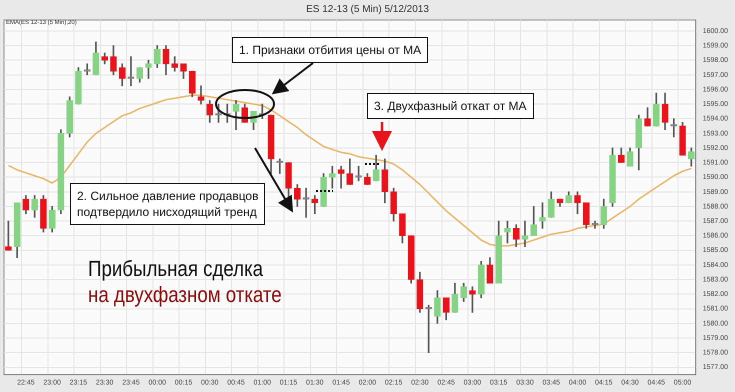 The width and height of the screenshot is (735, 392). What do you see at coordinates (176, 269) in the screenshot?
I see `annotation: Прибыльная сделка` at bounding box center [176, 269].